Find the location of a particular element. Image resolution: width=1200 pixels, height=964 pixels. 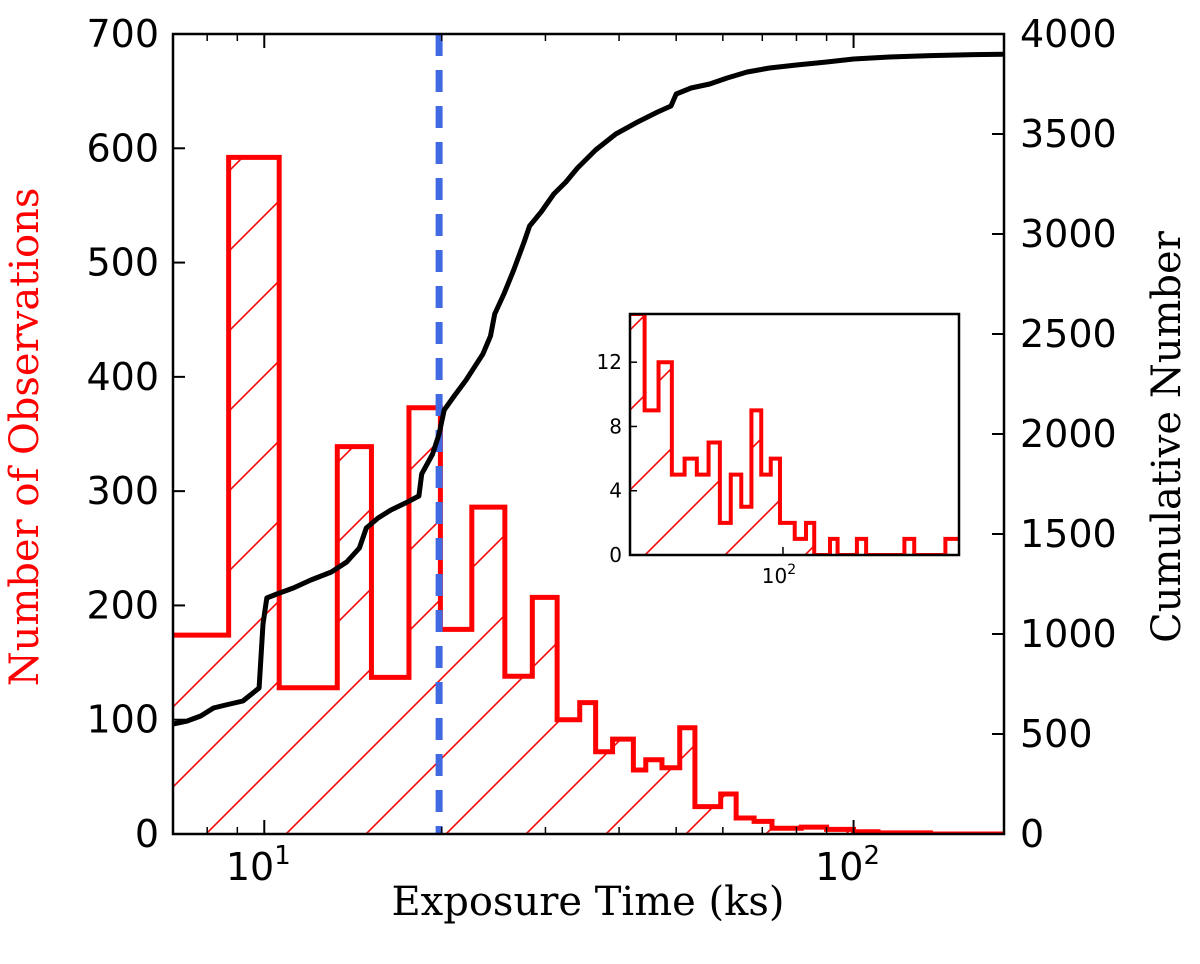

y-tick-label-left: 100 is located at coordinates (122, 720).